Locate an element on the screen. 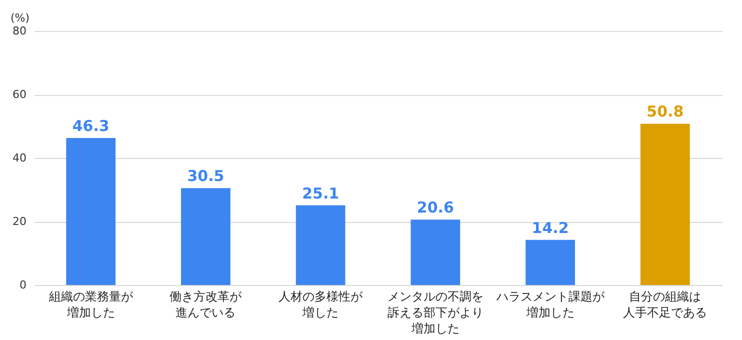  y-tick-label: 20 is located at coordinates (19, 221).